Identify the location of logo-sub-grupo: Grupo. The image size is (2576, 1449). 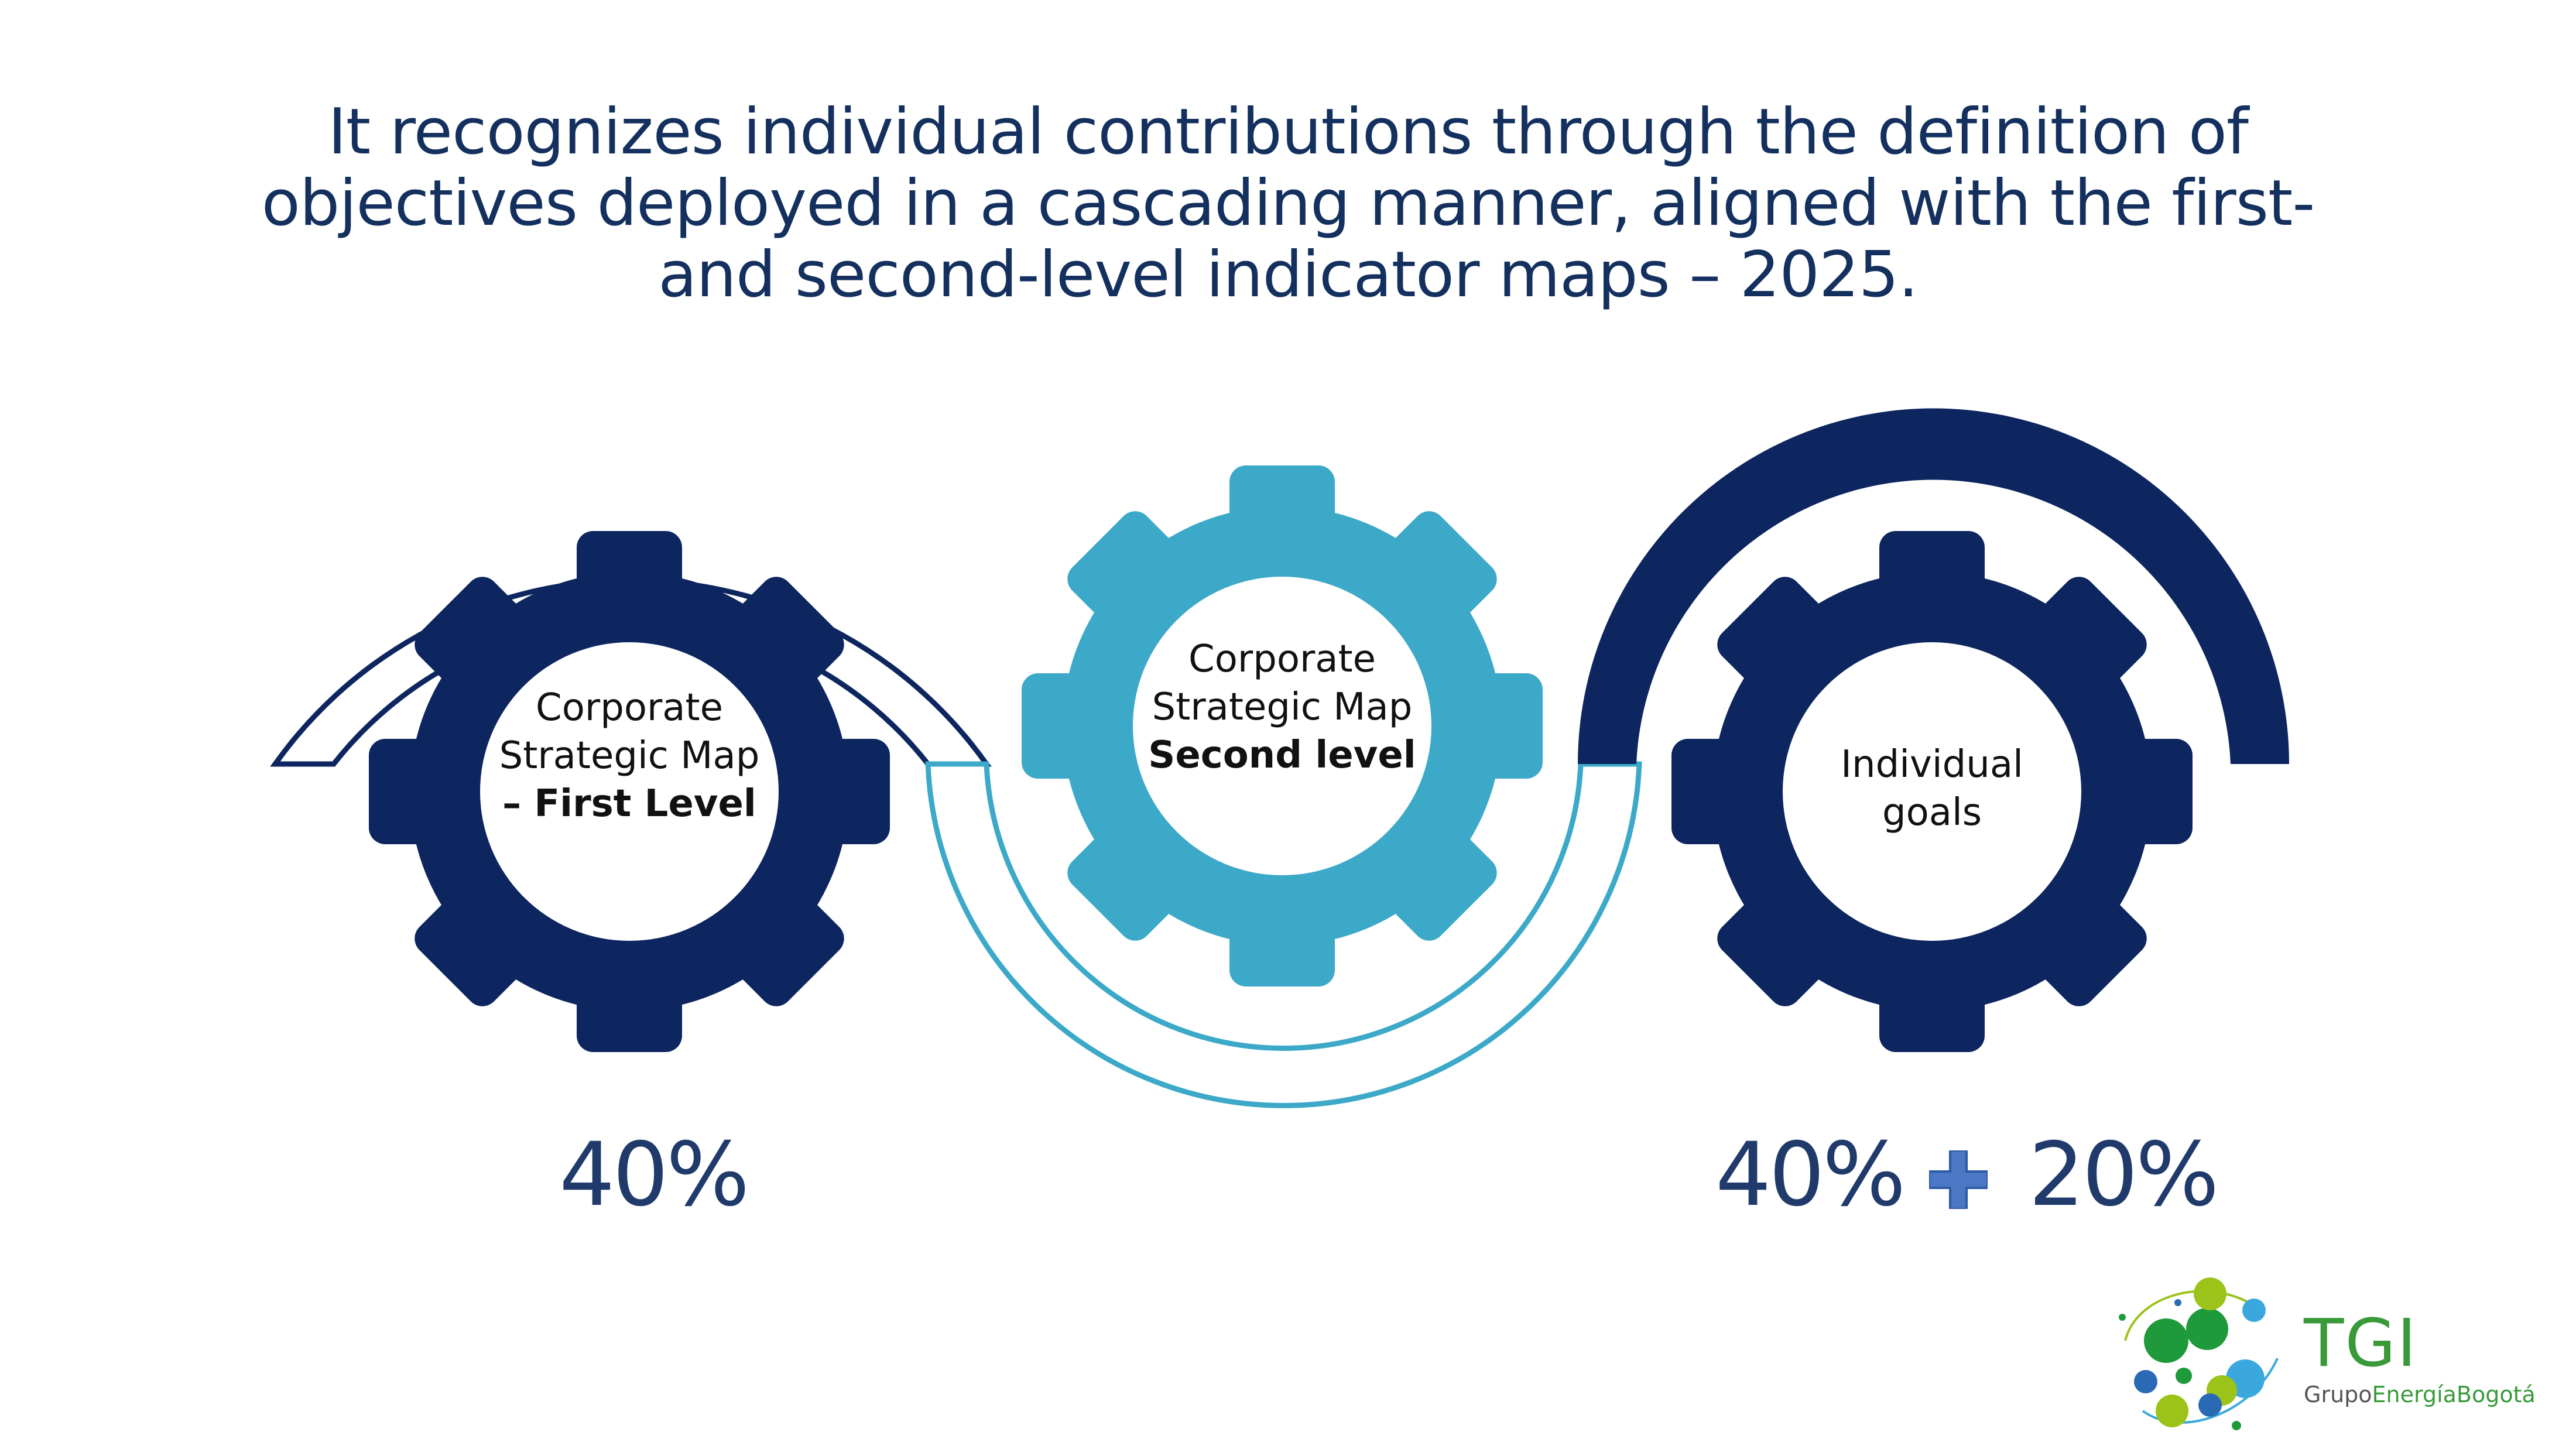
(2338, 1394).